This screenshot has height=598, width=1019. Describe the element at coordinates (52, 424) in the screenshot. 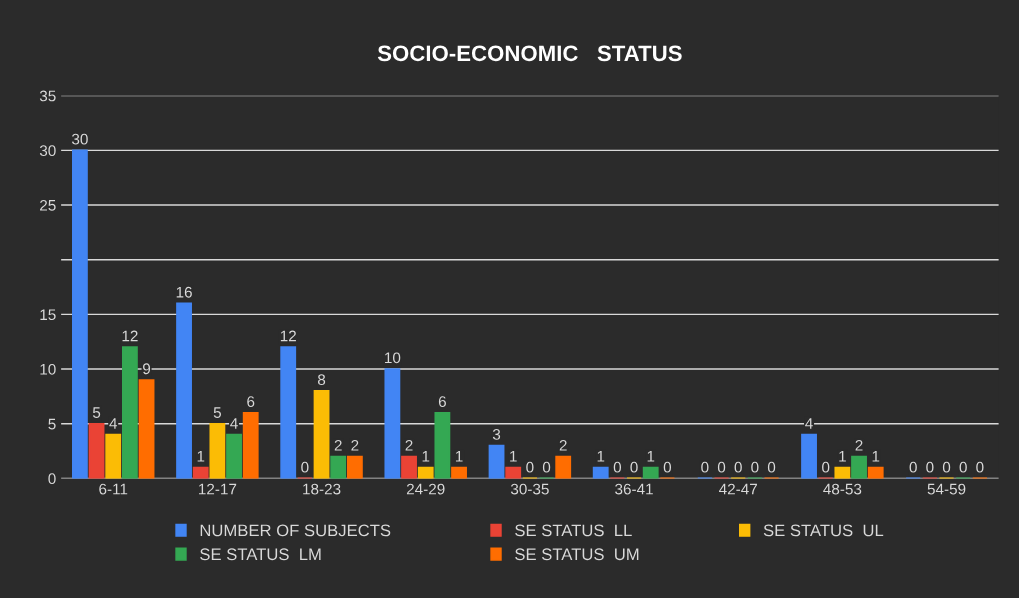

I see `y-tick-label: 5` at that location.